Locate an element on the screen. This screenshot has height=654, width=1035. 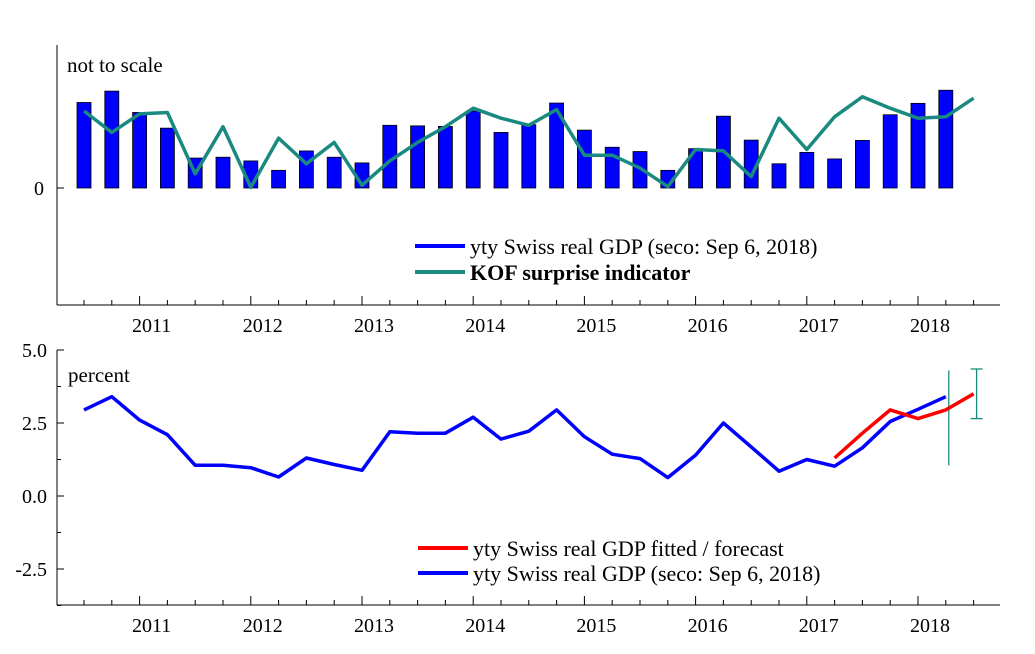
top-x-tick-label: 2011 is located at coordinates (151, 326).